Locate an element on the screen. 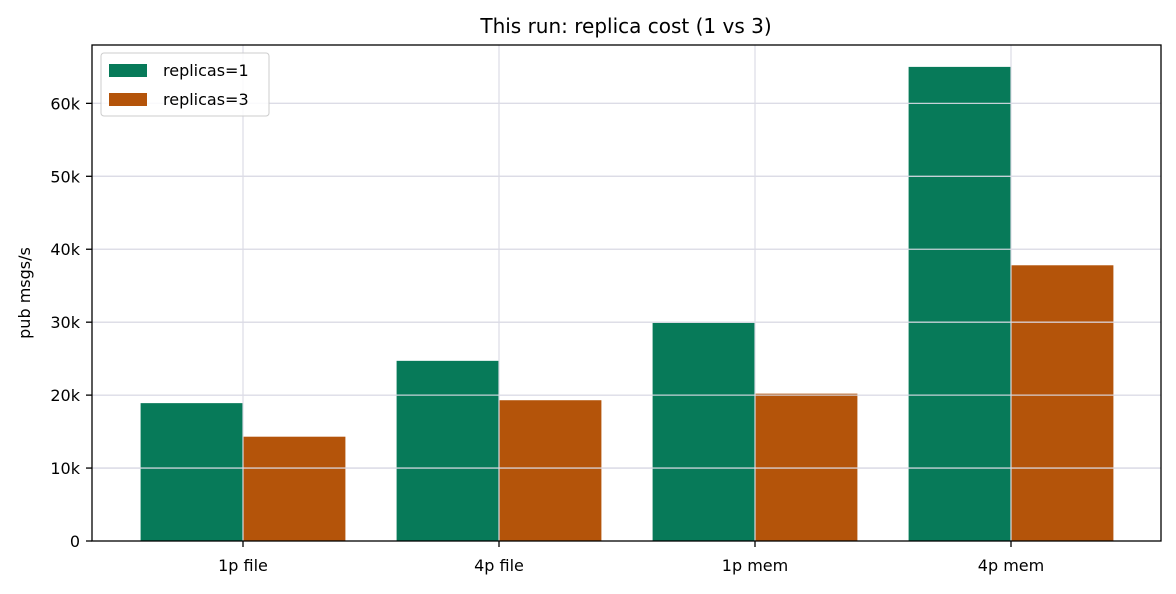 The width and height of the screenshot is (1176, 594). y-tick-label: 10k is located at coordinates (65, 468).